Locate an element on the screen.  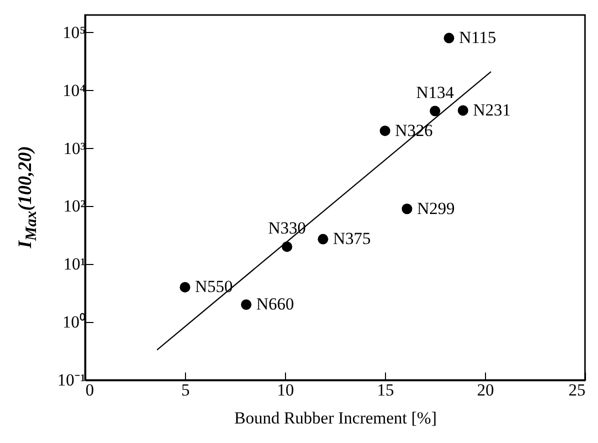
x-tick-label: 10 is located at coordinates (285, 390).